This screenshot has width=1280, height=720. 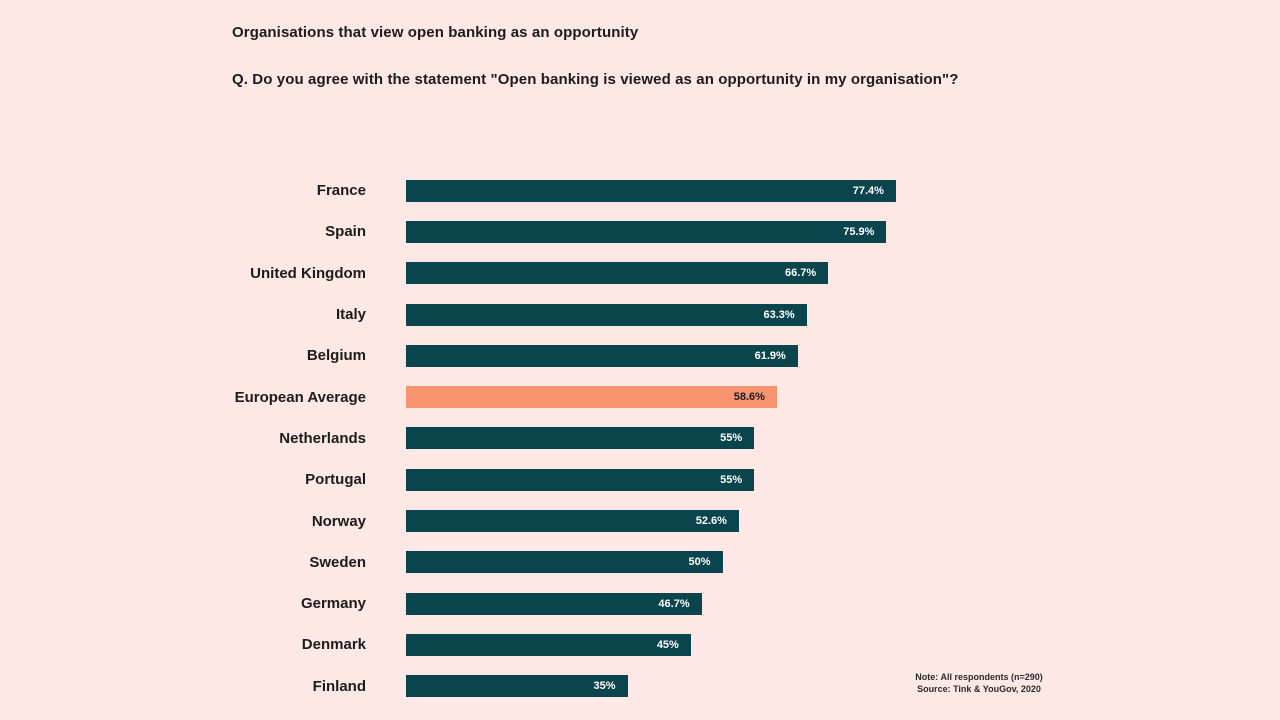 What do you see at coordinates (604, 686) in the screenshot?
I see `bar-value-label: 35%` at bounding box center [604, 686].